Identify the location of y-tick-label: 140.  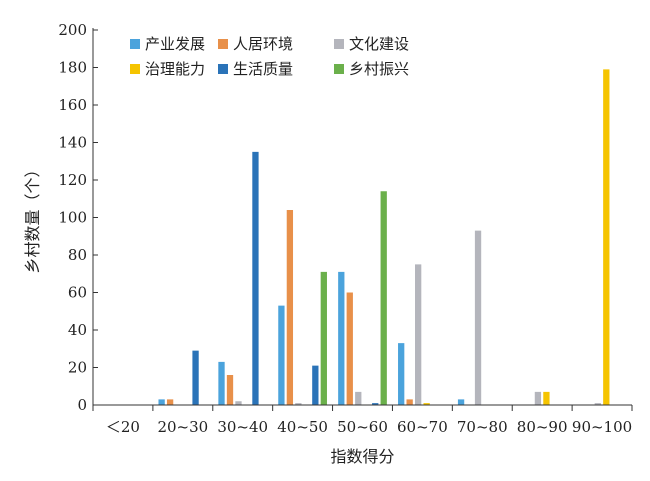
(72, 143).